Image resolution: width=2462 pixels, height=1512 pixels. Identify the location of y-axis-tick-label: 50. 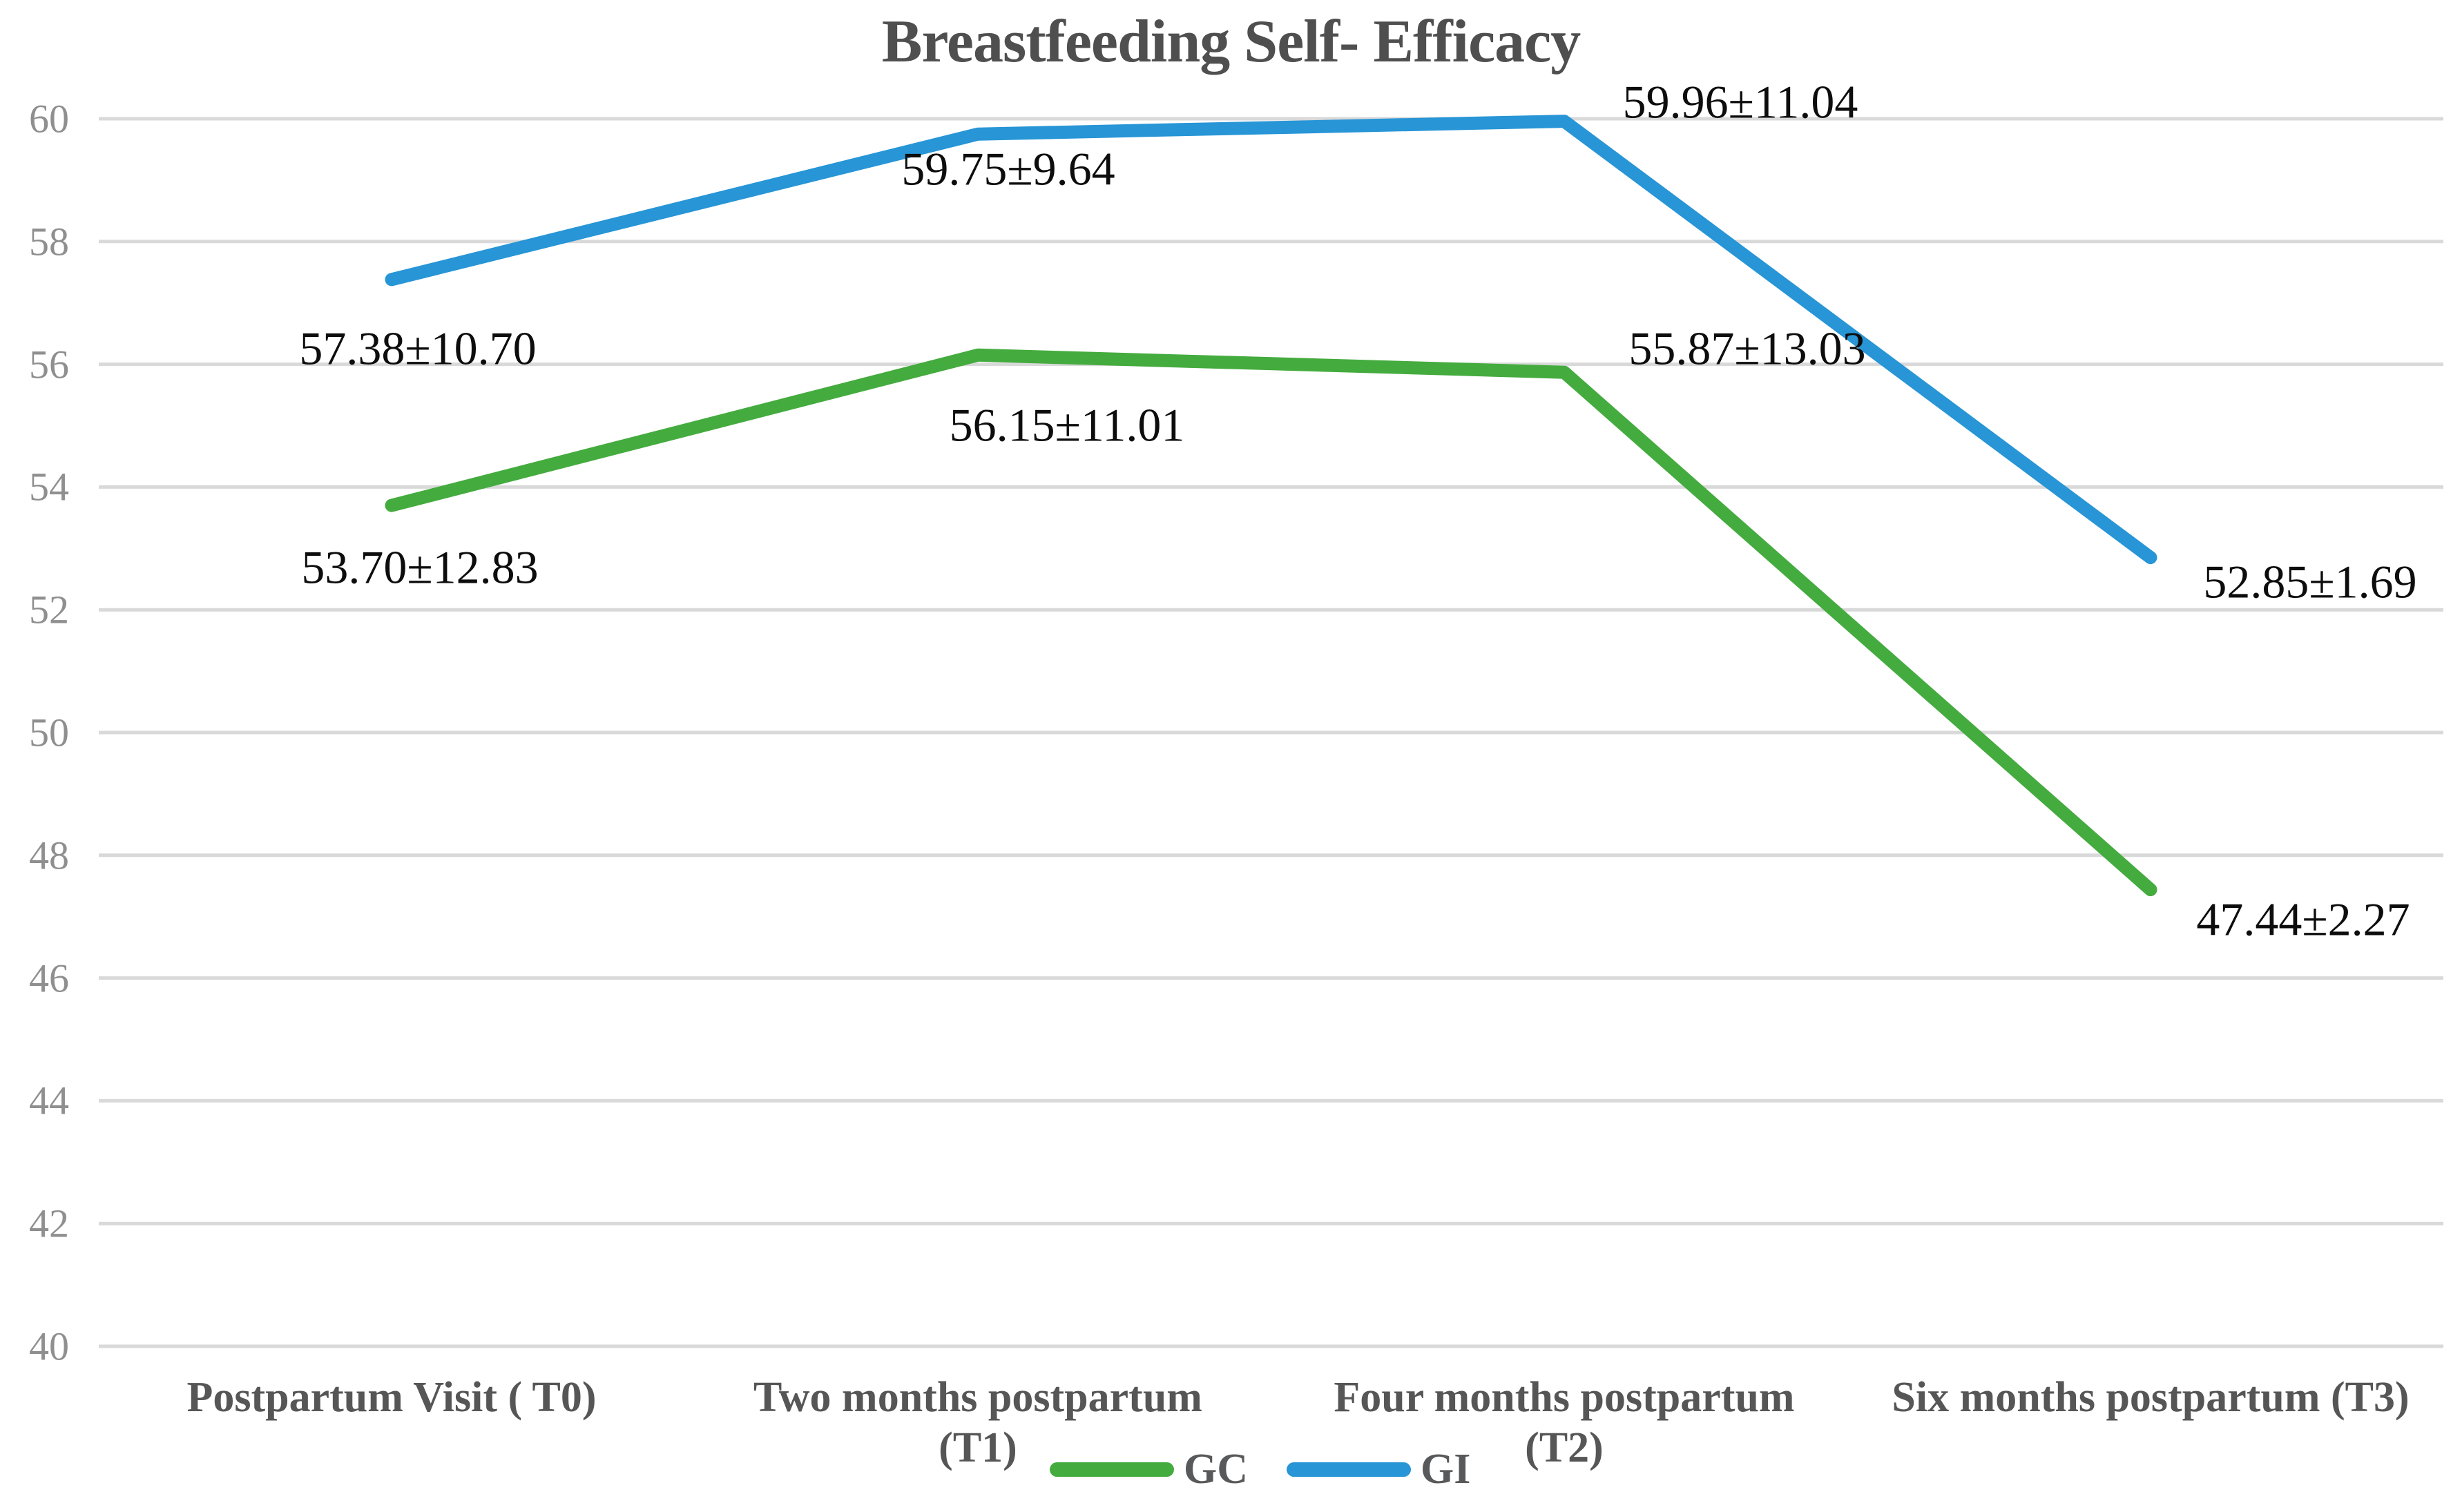
(49, 732).